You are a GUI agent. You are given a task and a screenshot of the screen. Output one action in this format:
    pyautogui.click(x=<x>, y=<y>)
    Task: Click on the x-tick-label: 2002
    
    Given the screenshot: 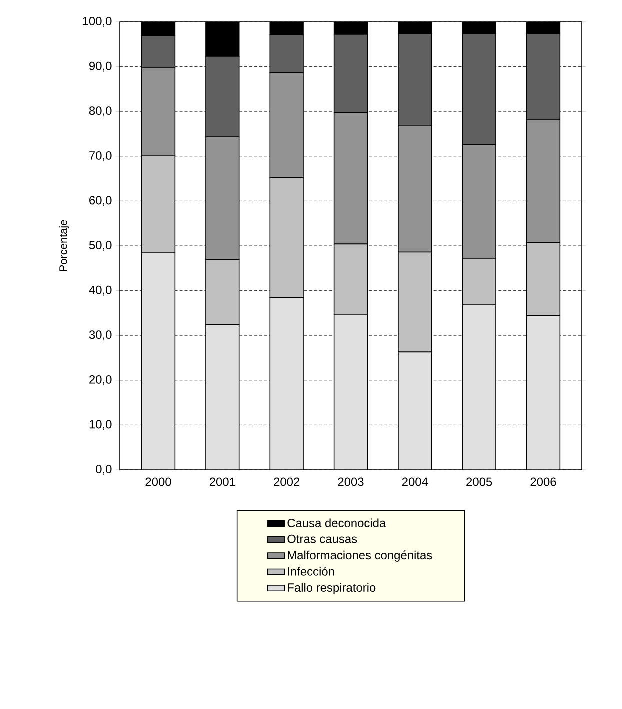 What is the action you would take?
    pyautogui.click(x=287, y=482)
    